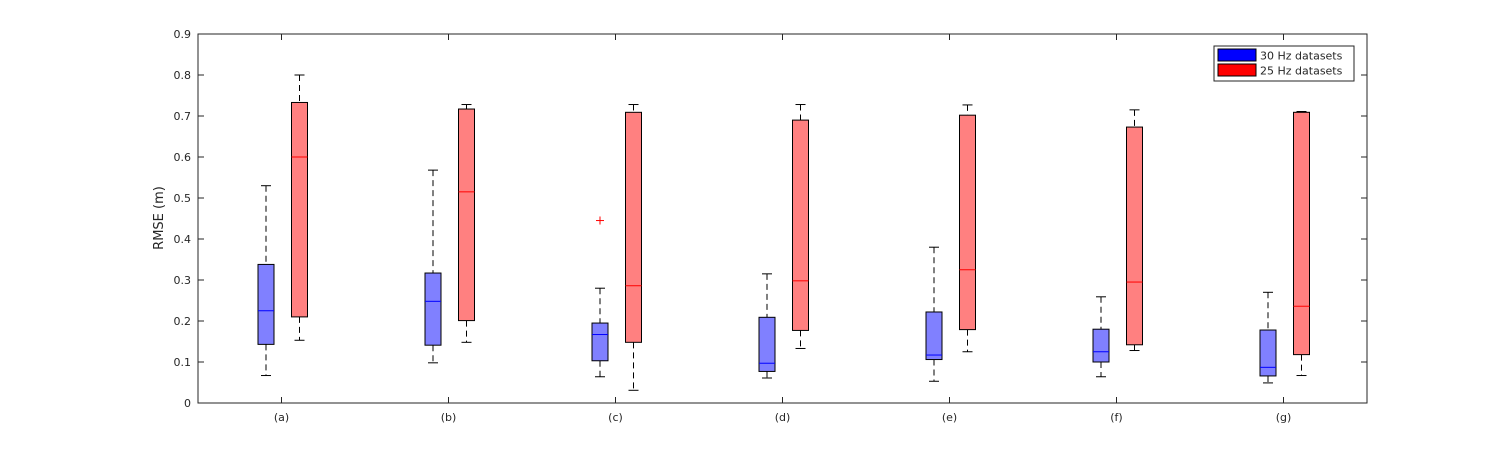 The image size is (1512, 453). Describe the element at coordinates (1301, 71) in the screenshot. I see `legend-label: 25 Hz datasets` at that location.